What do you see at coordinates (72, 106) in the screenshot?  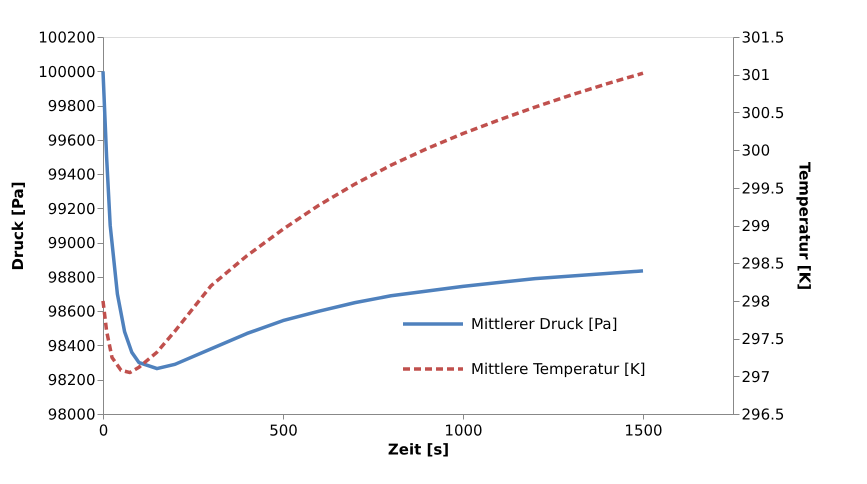 I see `y-tick-label: 99800` at bounding box center [72, 106].